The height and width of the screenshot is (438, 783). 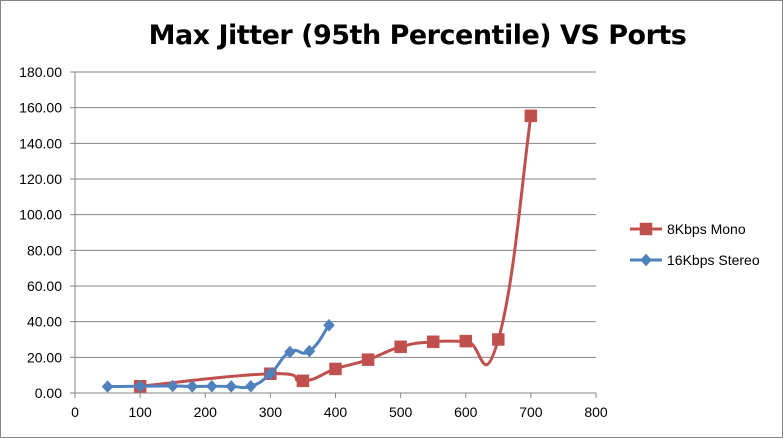 I want to click on series-16kbps-stereo, so click(x=218, y=355).